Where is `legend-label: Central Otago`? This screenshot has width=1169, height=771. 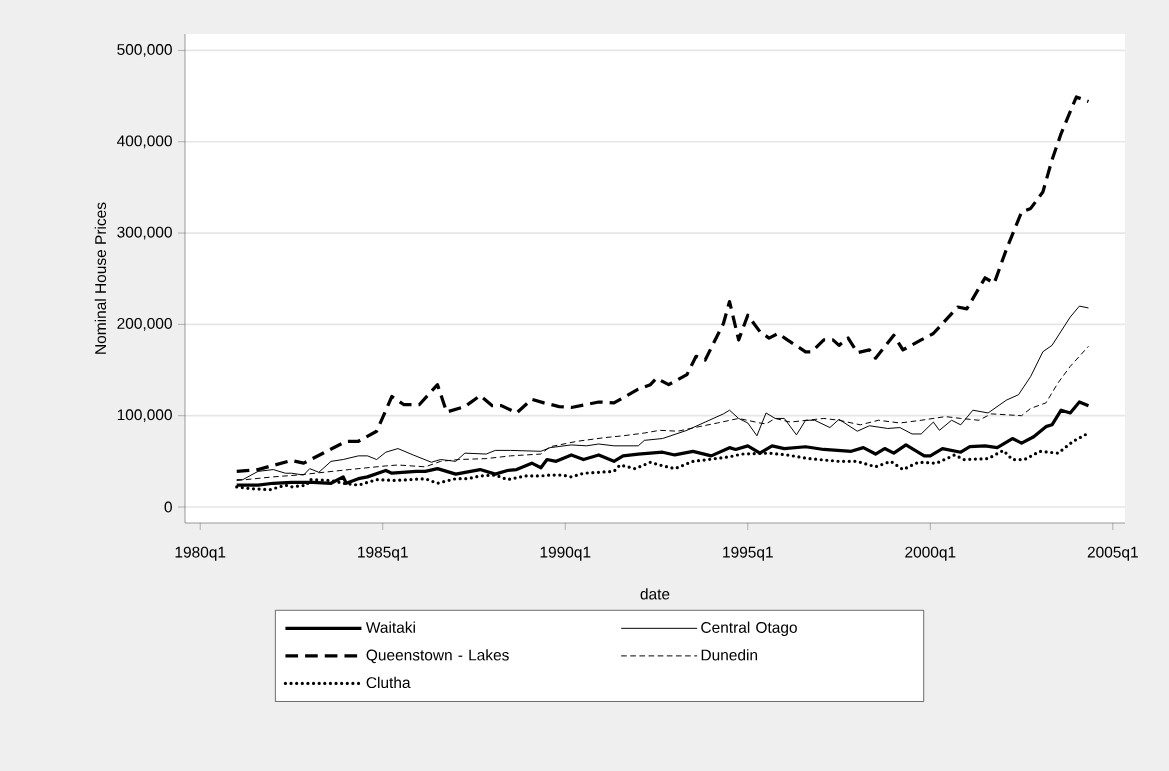
legend-label: Central Otago is located at coordinates (749, 628).